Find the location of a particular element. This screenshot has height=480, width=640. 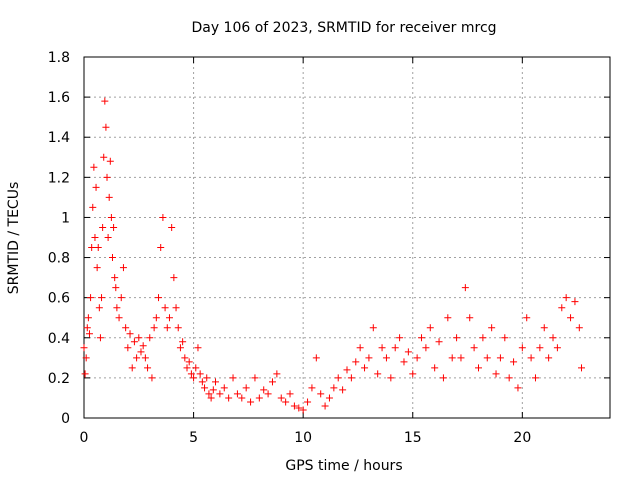

y-tick-label: 1.4 is located at coordinates (59, 138).